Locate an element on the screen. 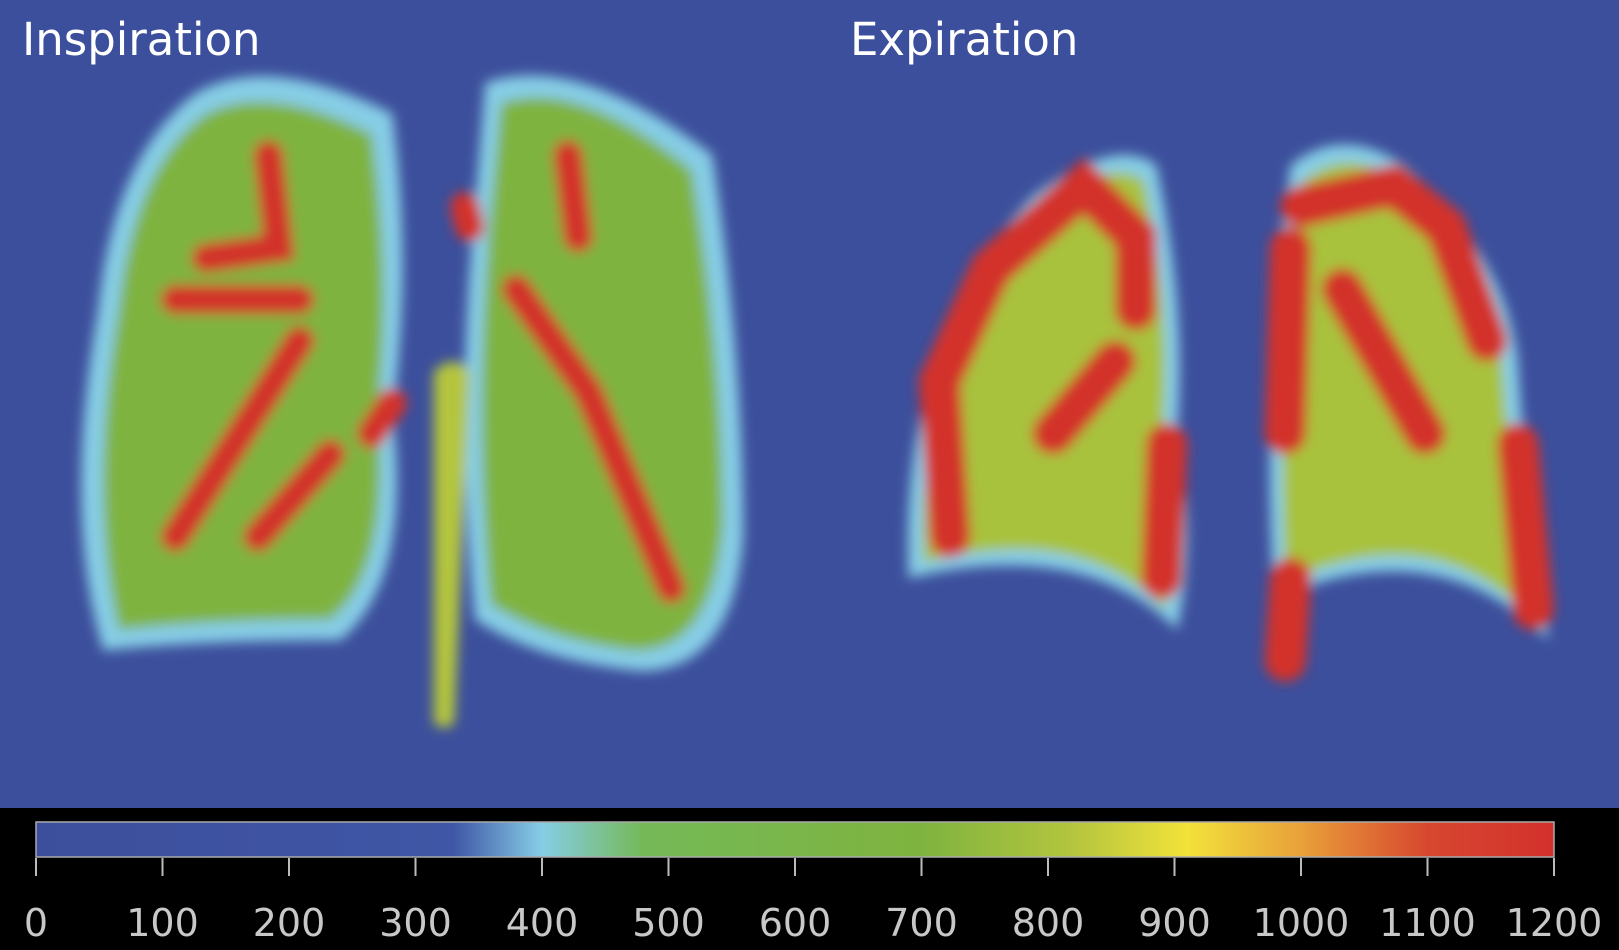 This screenshot has height=950, width=1619. tick-label: 0 is located at coordinates (36, 923).